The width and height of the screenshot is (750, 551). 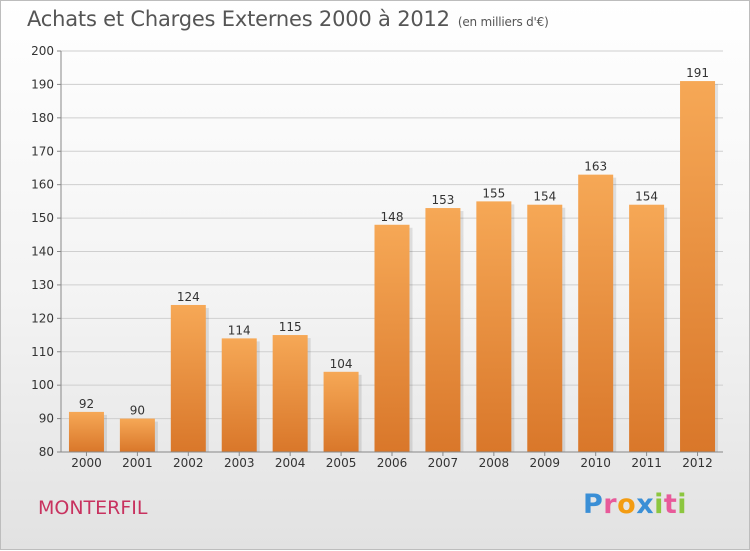 What do you see at coordinates (42, 252) in the screenshot?
I see `y-tick-label: 140` at bounding box center [42, 252].